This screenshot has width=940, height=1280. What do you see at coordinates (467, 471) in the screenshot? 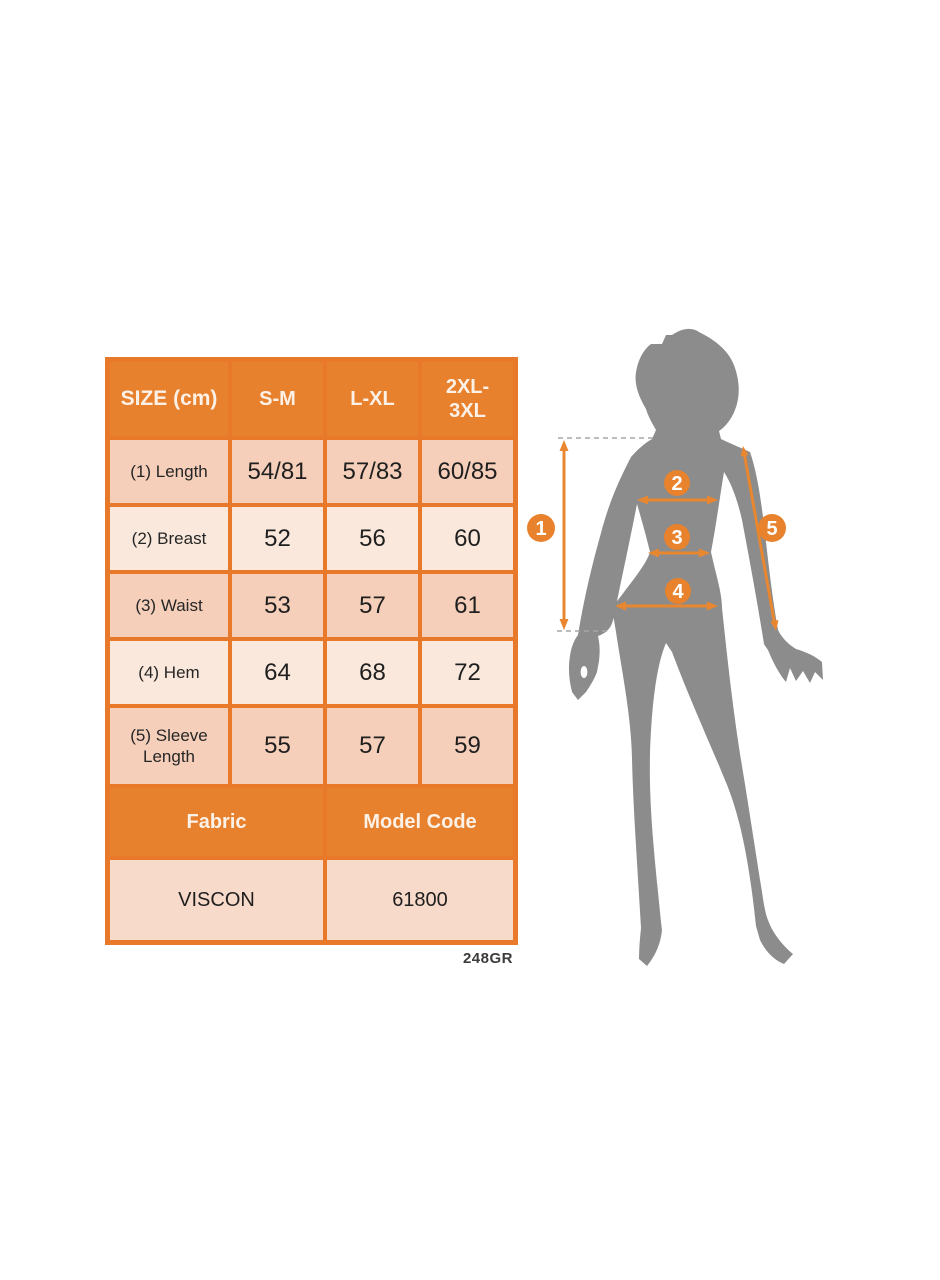
I see `row-length-2xl3xl: 60/85` at bounding box center [467, 471].